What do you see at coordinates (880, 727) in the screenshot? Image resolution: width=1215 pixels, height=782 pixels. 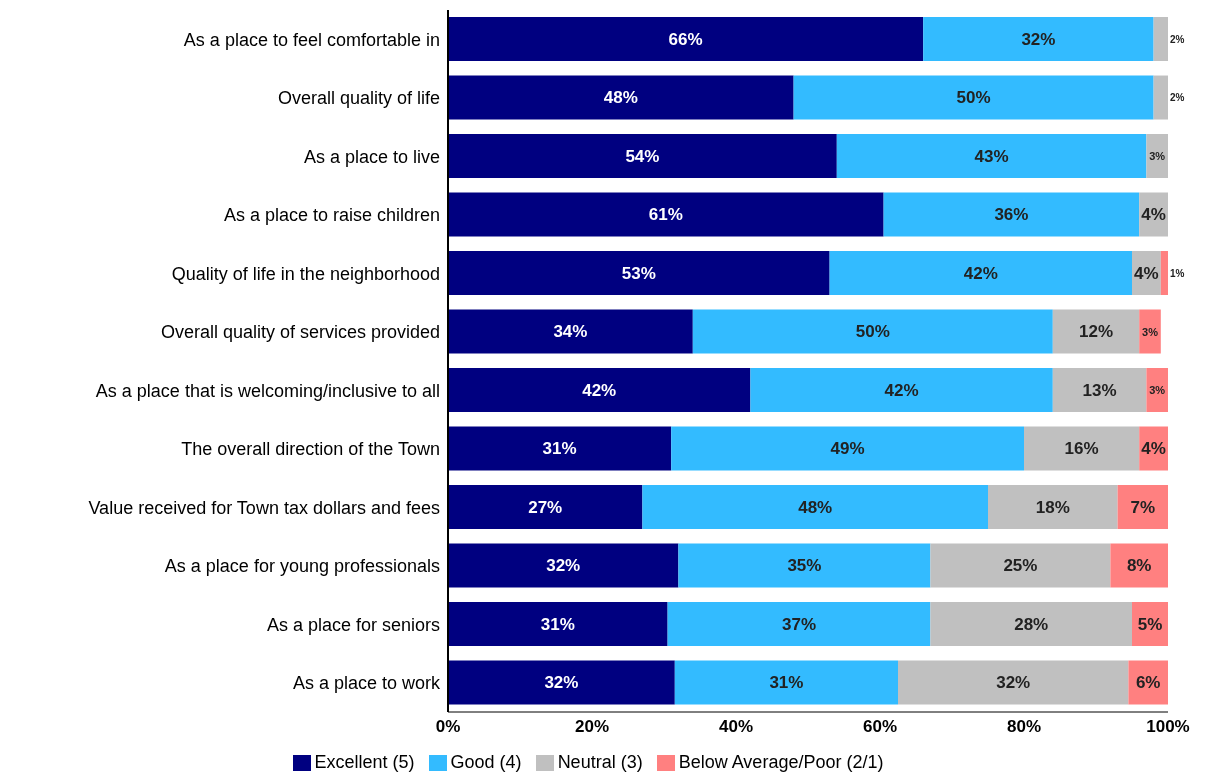 I see `x-tick-label: 60%` at bounding box center [880, 727].